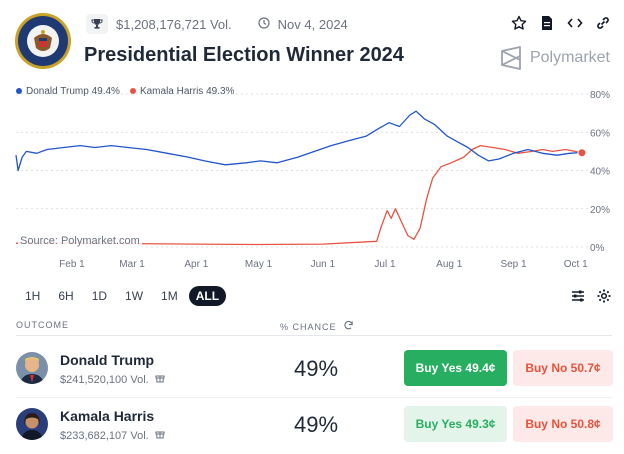 Image resolution: width=624 pixels, height=454 pixels. I want to click on outcome-column-header: OUTCOME, so click(42, 325).